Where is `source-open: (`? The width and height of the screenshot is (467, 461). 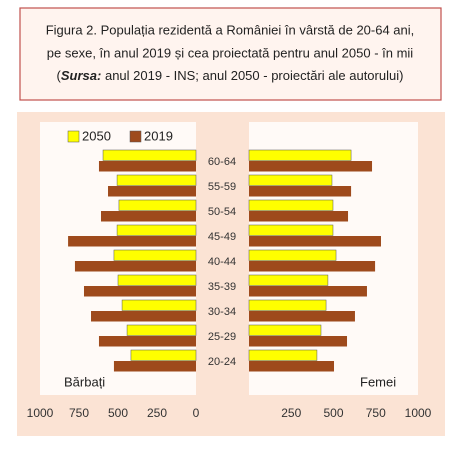
source-open: ( is located at coordinates (59, 75).